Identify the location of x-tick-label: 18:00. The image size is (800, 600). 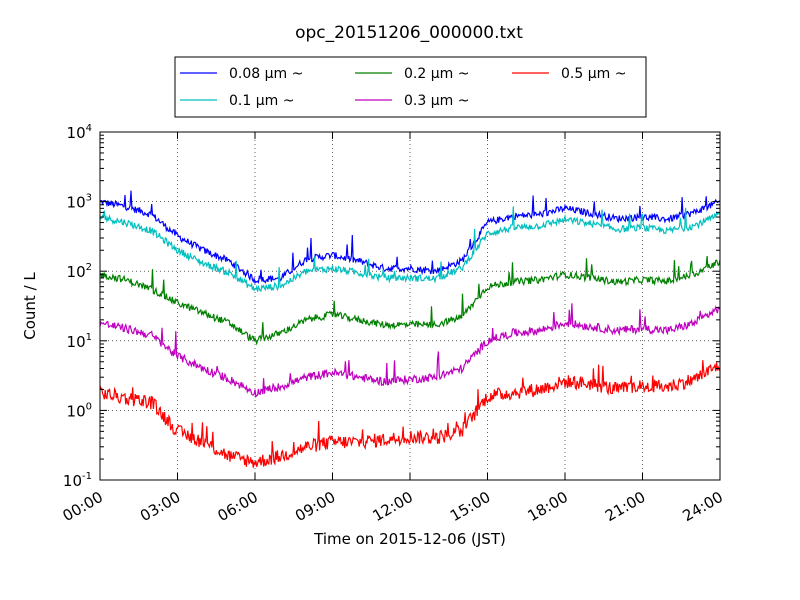
(548, 506).